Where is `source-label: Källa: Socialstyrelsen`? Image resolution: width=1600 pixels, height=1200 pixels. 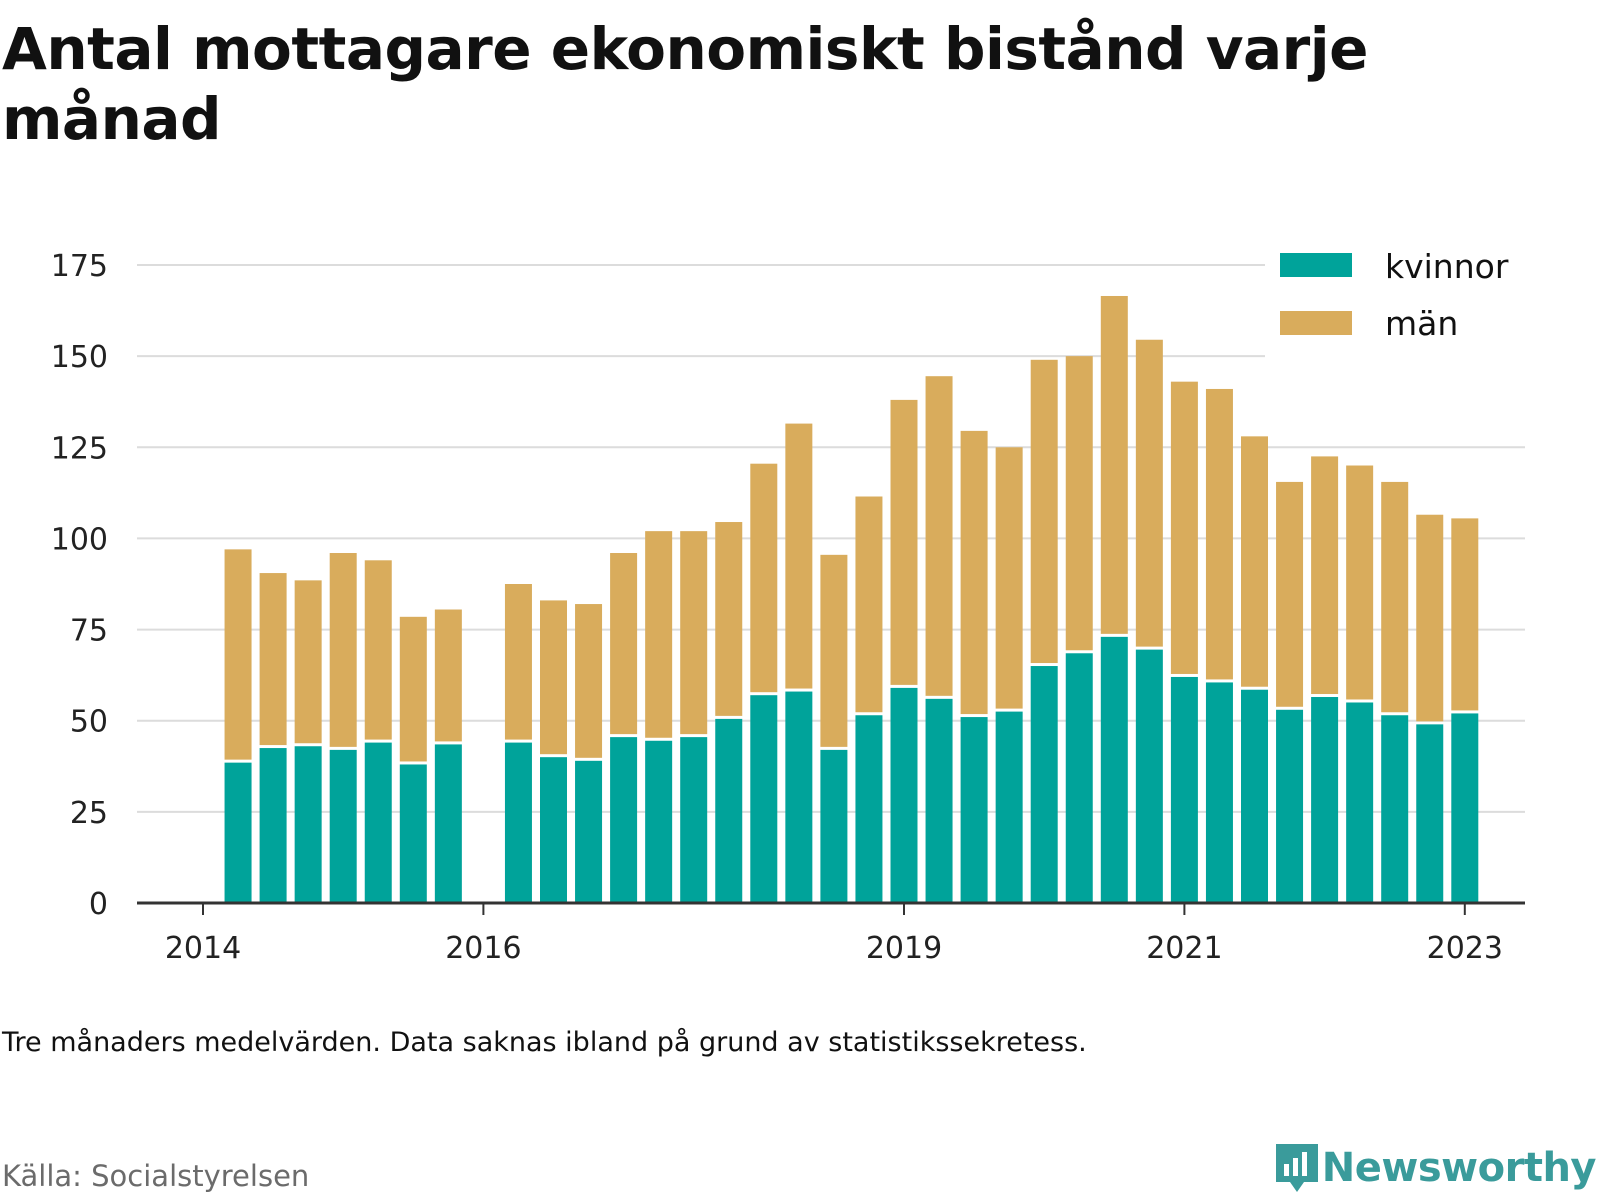 source-label: Källa: Socialstyrelsen is located at coordinates (156, 1176).